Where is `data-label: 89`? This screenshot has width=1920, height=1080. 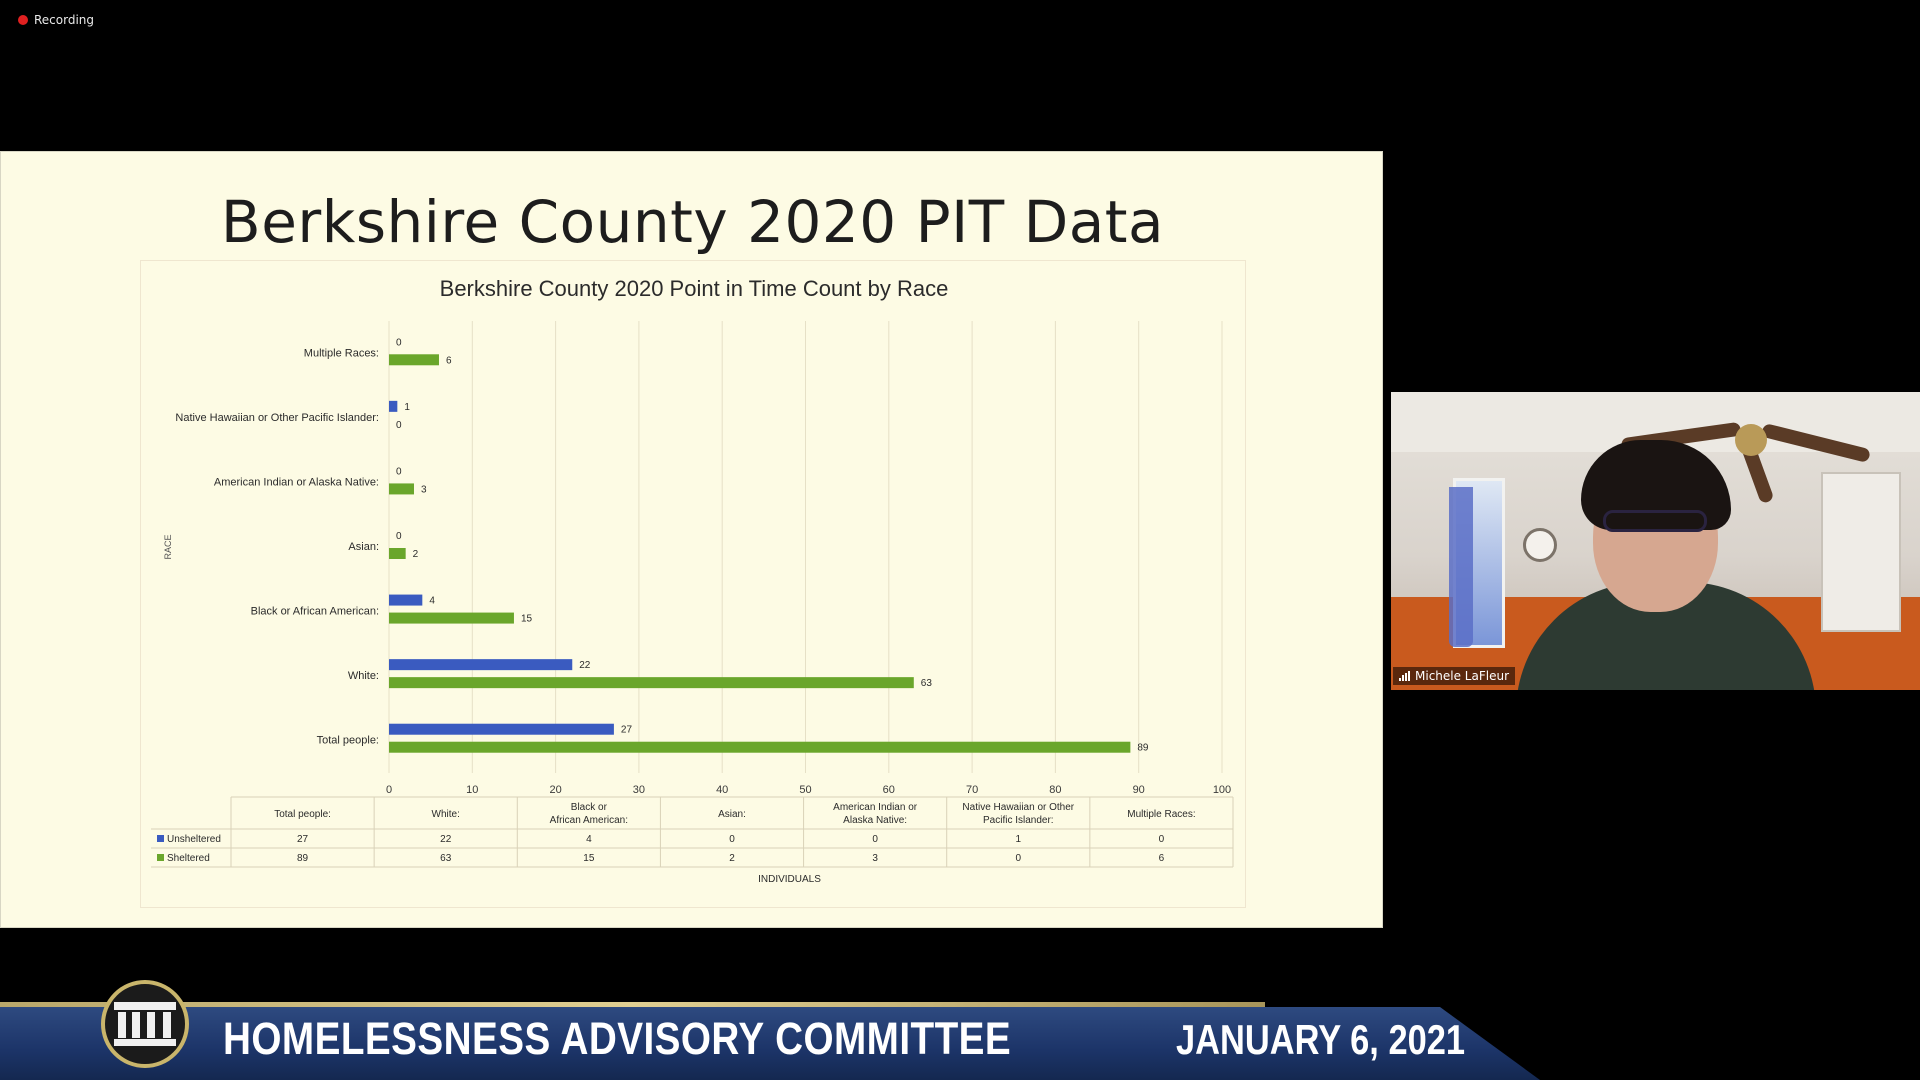
data-label: 89 is located at coordinates (1143, 748).